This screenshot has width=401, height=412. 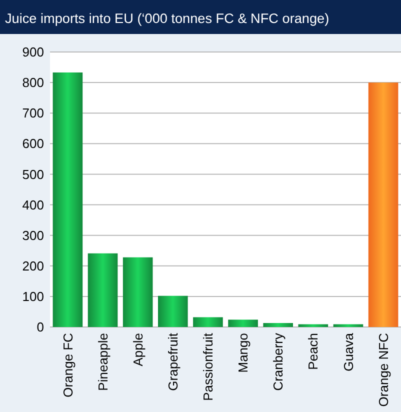 I want to click on x-tick-label: Pineapple, so click(x=102, y=362).